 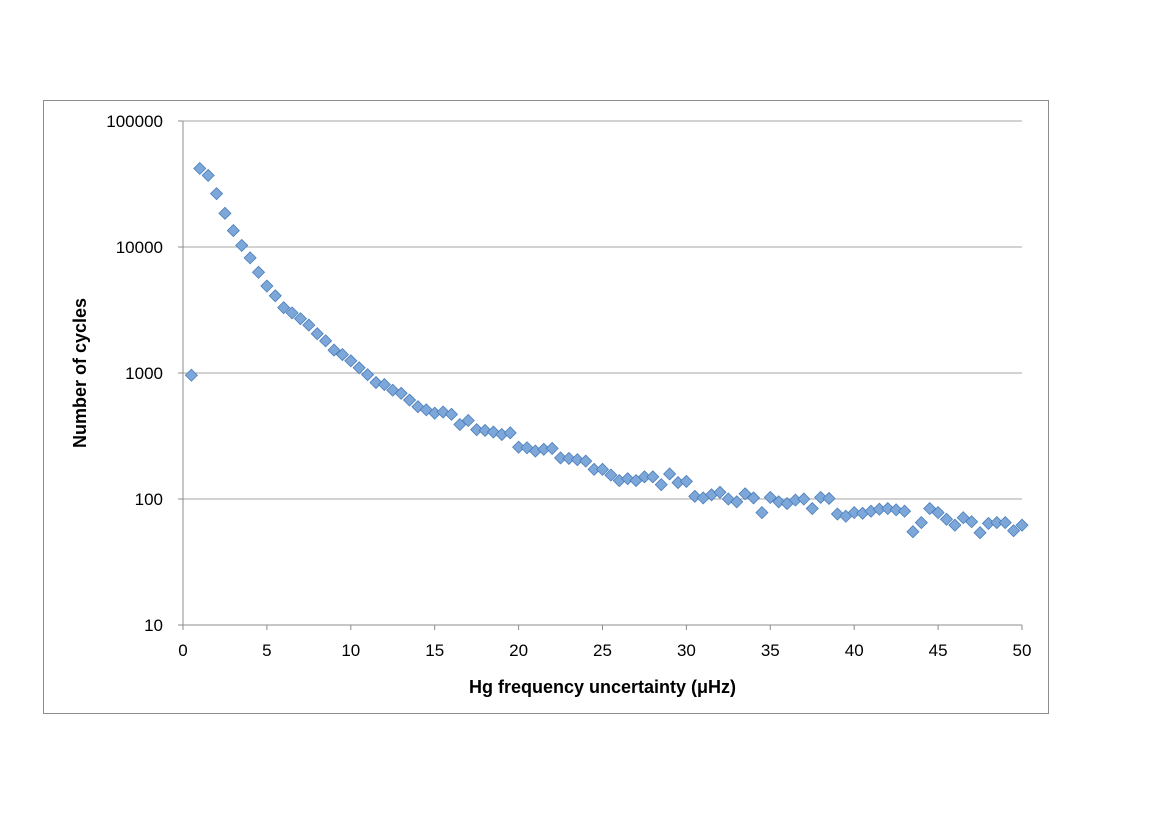 I want to click on y-tick-label: 100000, so click(x=134, y=121).